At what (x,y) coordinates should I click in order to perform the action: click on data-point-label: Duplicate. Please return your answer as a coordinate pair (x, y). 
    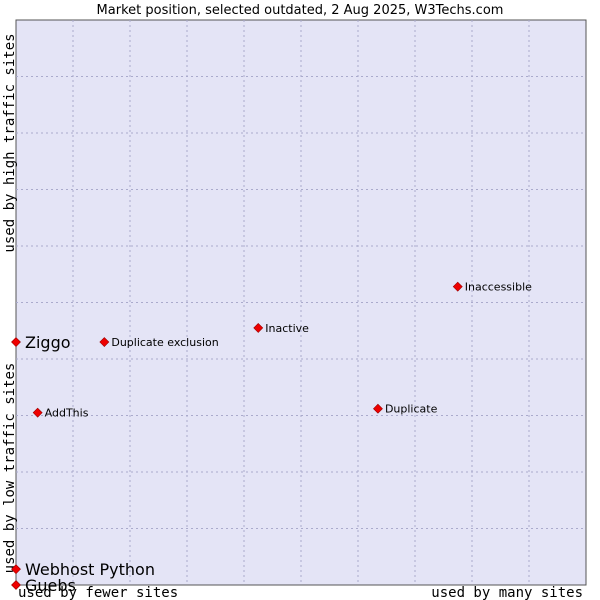
    Looking at the image, I should click on (411, 409).